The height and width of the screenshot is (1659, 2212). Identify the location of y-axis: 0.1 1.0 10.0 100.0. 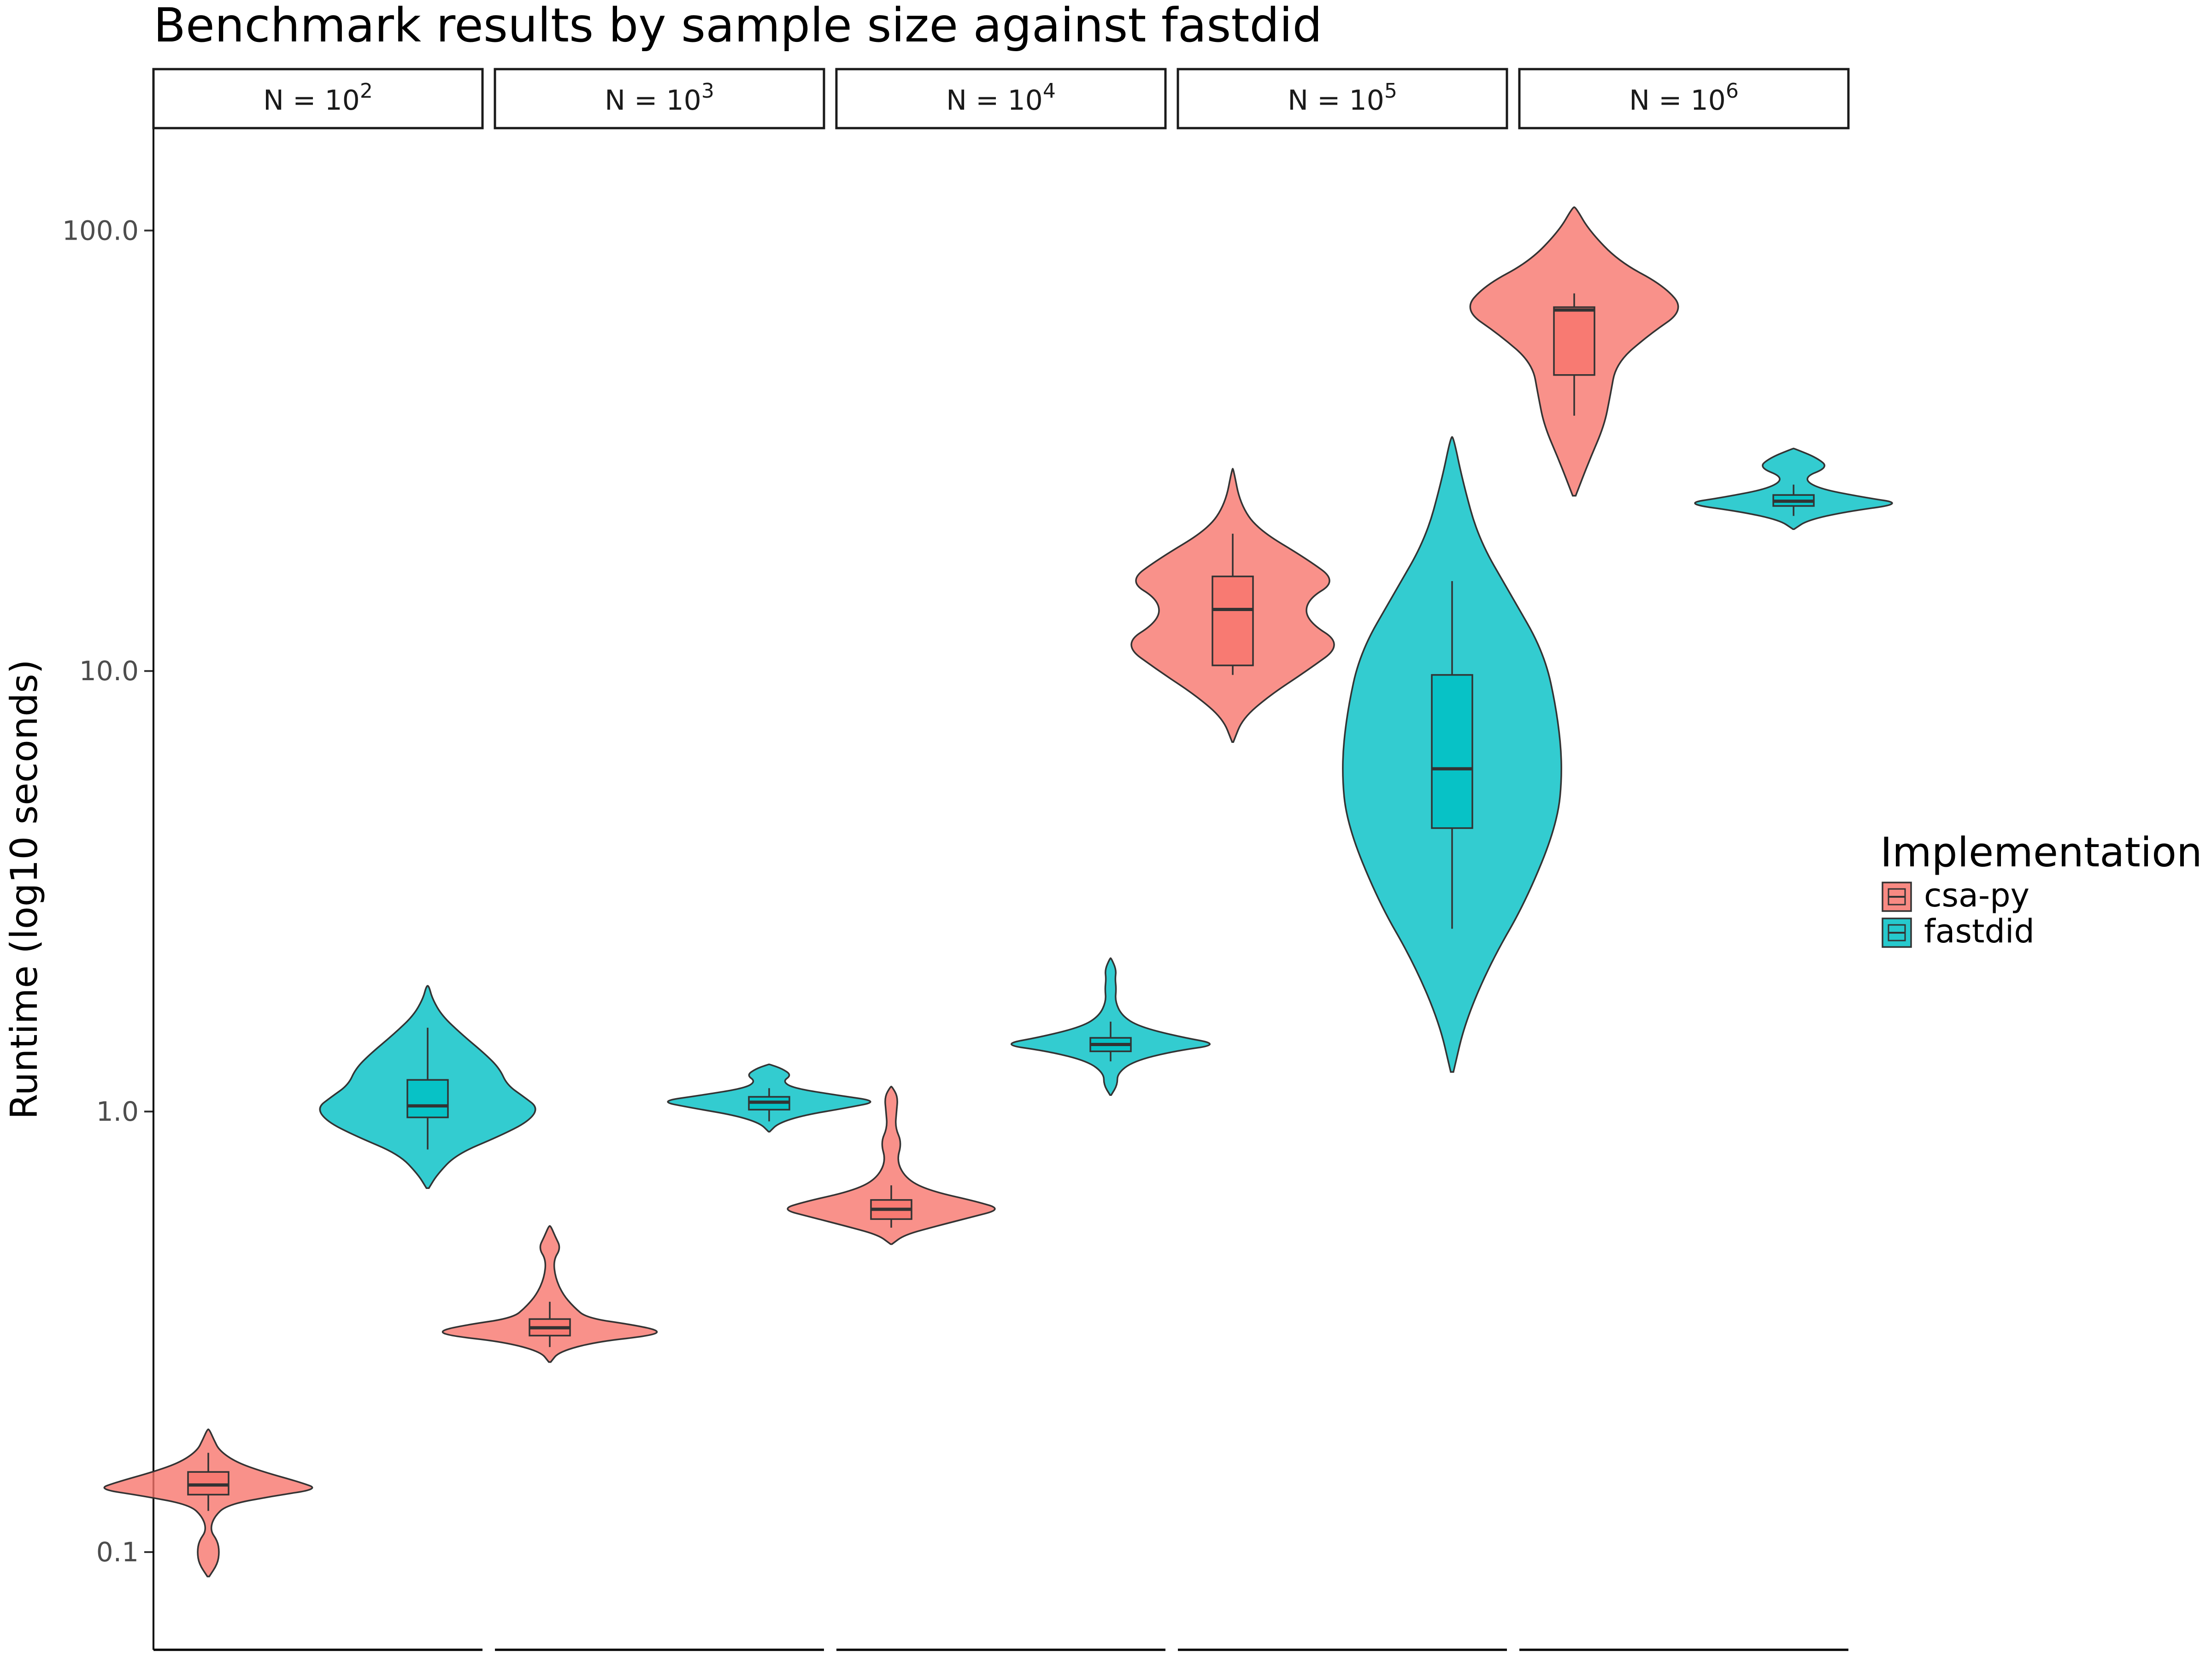
(108, 889).